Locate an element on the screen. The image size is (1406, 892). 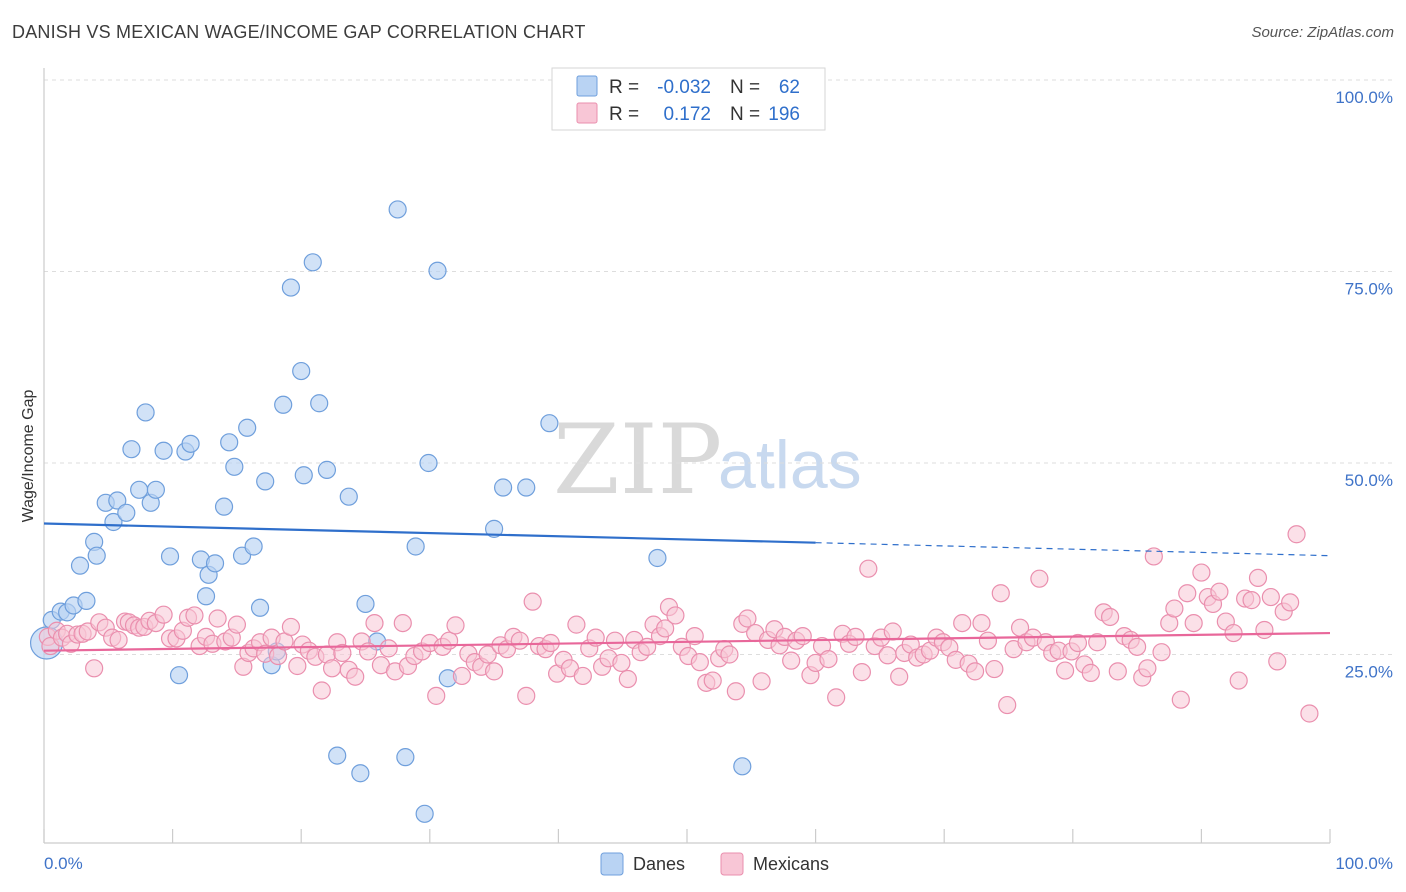
legend-mexicans-n-label: N = is located at coordinates (745, 114).